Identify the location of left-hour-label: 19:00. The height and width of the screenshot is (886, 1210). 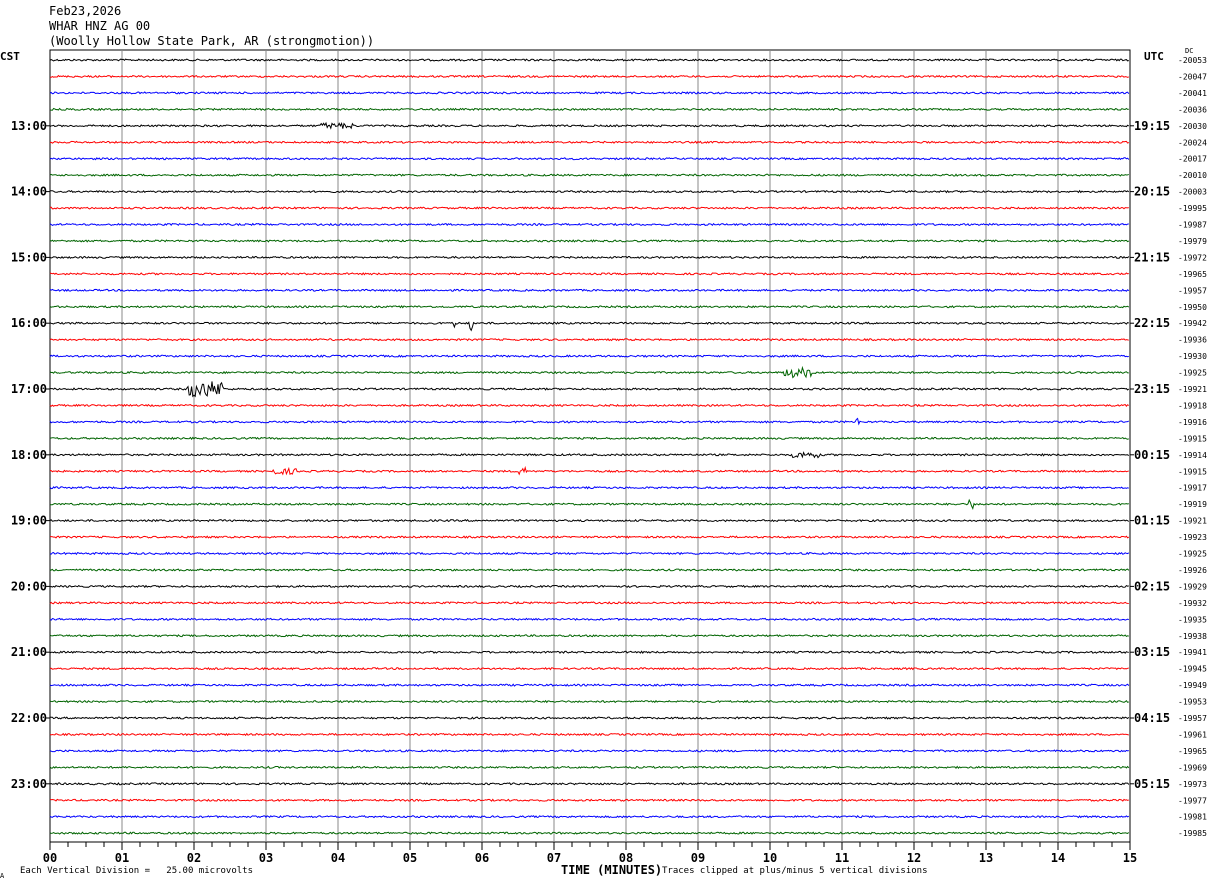
(29, 521).